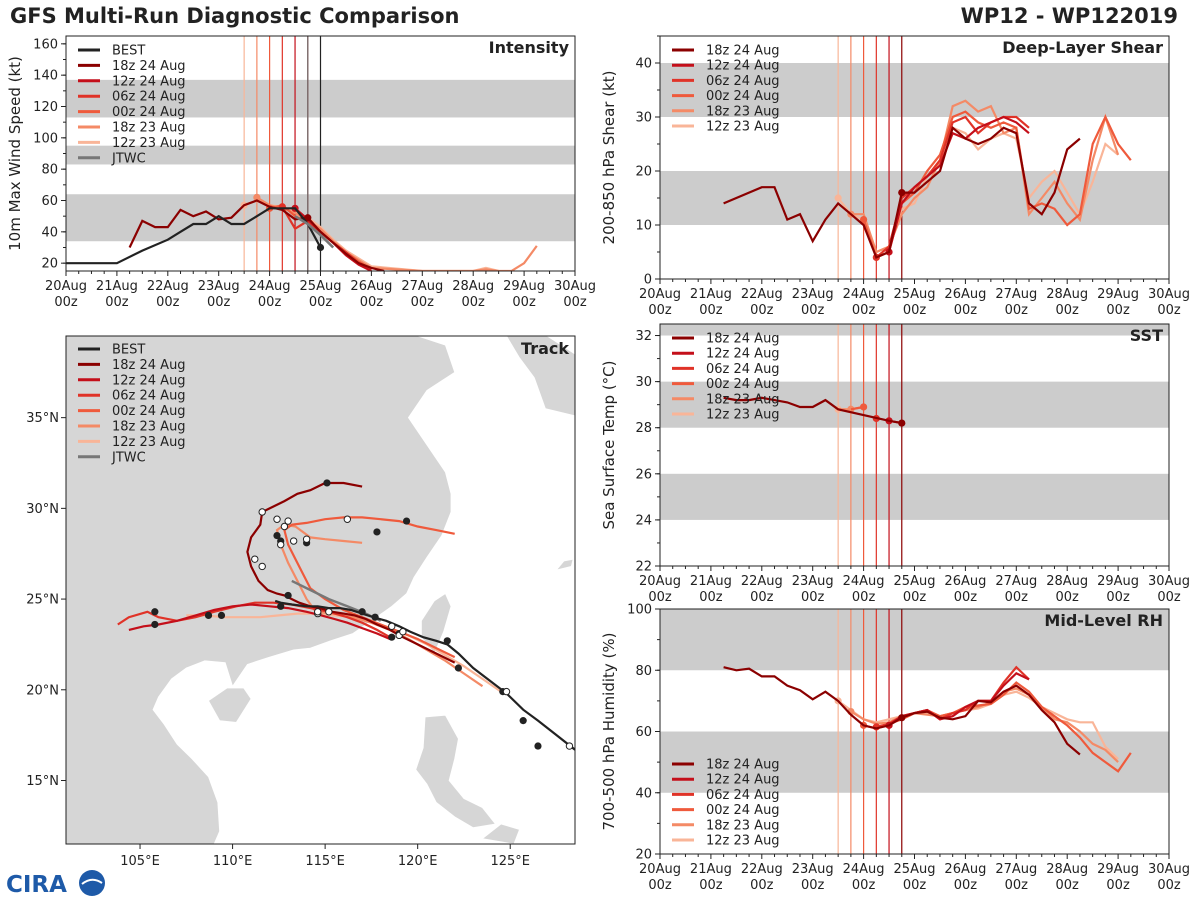 The width and height of the screenshot is (1200, 900). Describe the element at coordinates (117, 286) in the screenshot. I see `intensity-xtick-date: 21Aug` at that location.